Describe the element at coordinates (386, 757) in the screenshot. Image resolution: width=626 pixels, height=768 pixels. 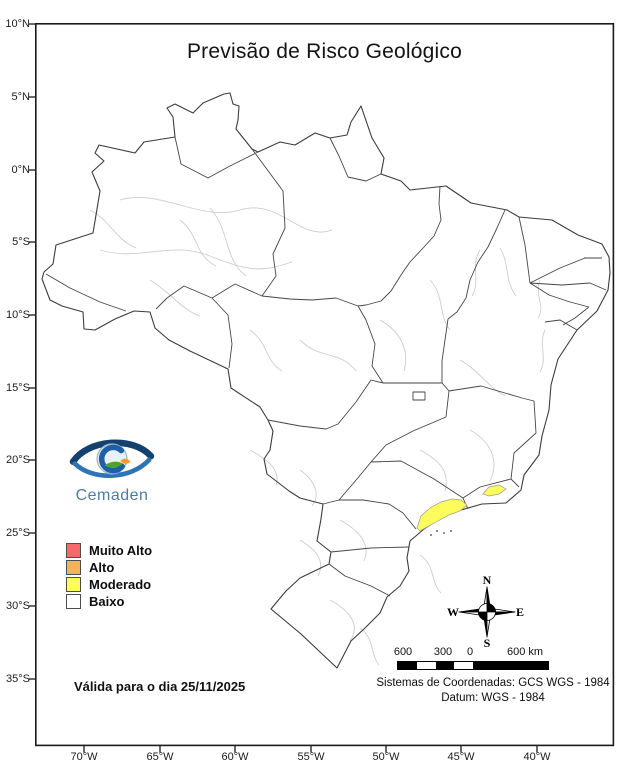
I see `lon-label-50w: 50°W` at that location.